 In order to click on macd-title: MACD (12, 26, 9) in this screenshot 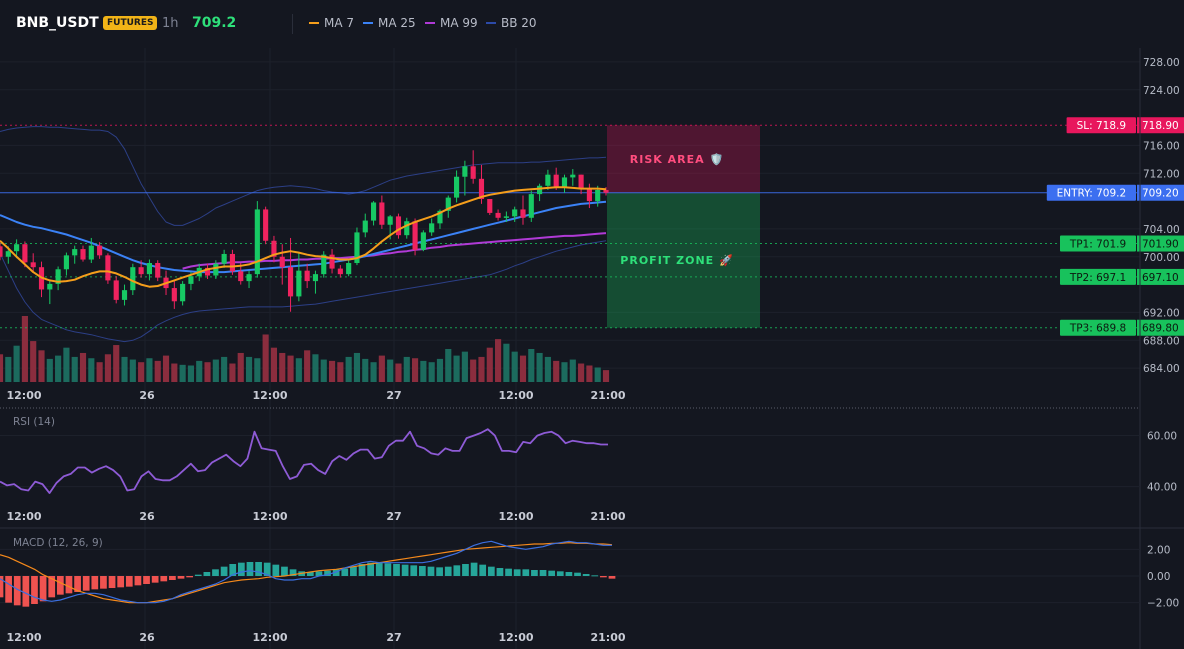, I will do `click(58, 543)`.